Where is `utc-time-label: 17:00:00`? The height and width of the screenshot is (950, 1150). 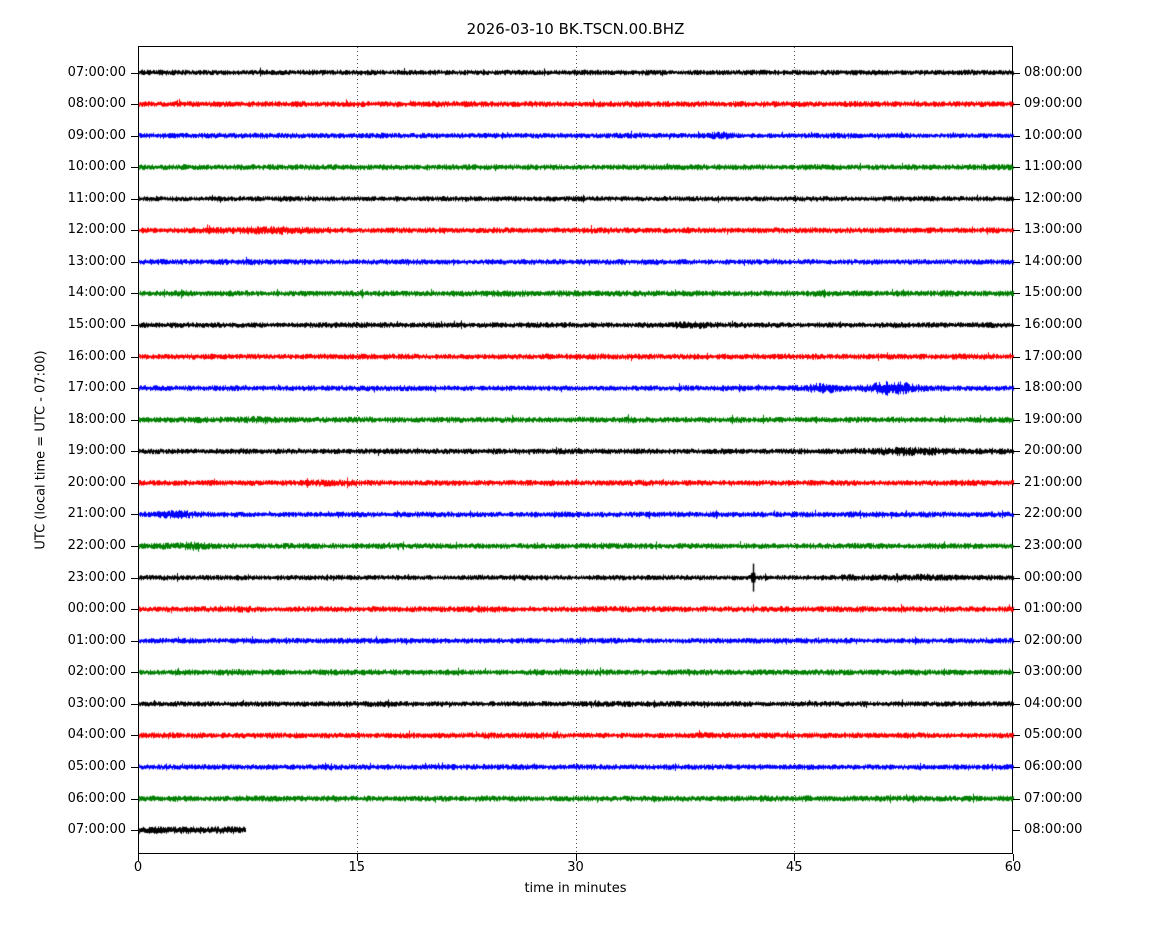
utc-time-label: 17:00:00 is located at coordinates (96, 388).